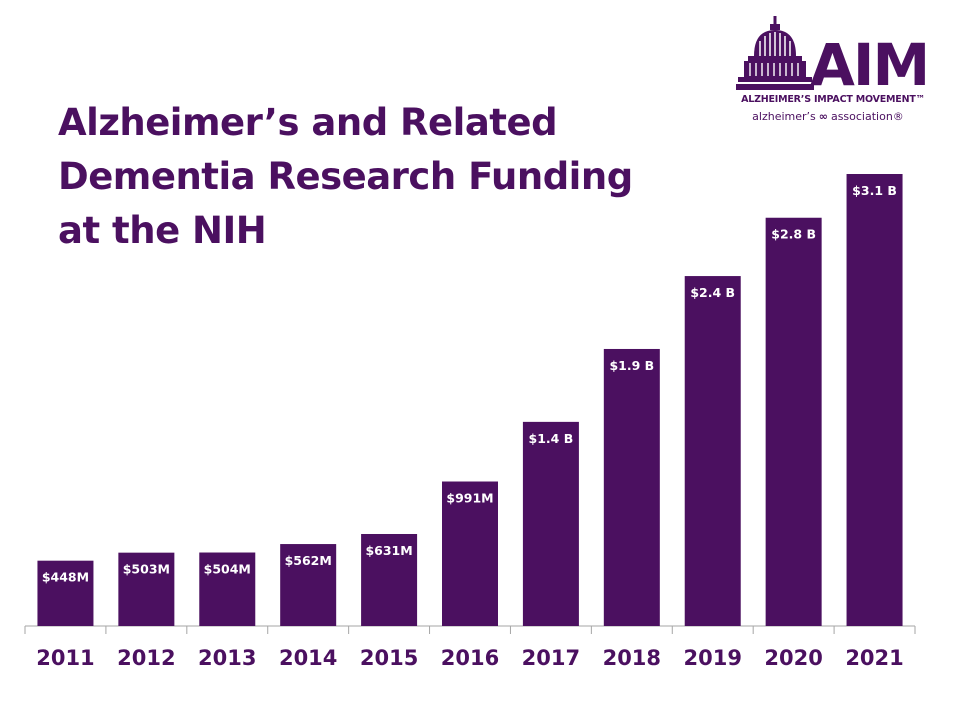 The height and width of the screenshot is (720, 960). What do you see at coordinates (65, 658) in the screenshot?
I see `x-tick-label-2011: 2011` at bounding box center [65, 658].